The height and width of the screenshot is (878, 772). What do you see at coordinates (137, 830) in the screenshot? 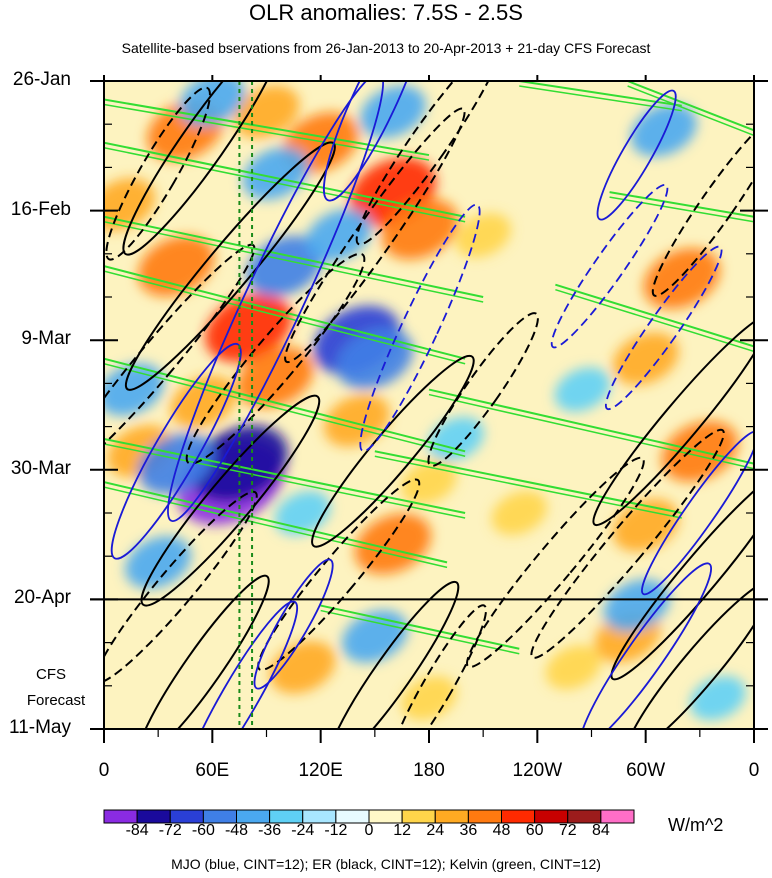
I see `colorbar-tick-label: -84` at bounding box center [137, 830].